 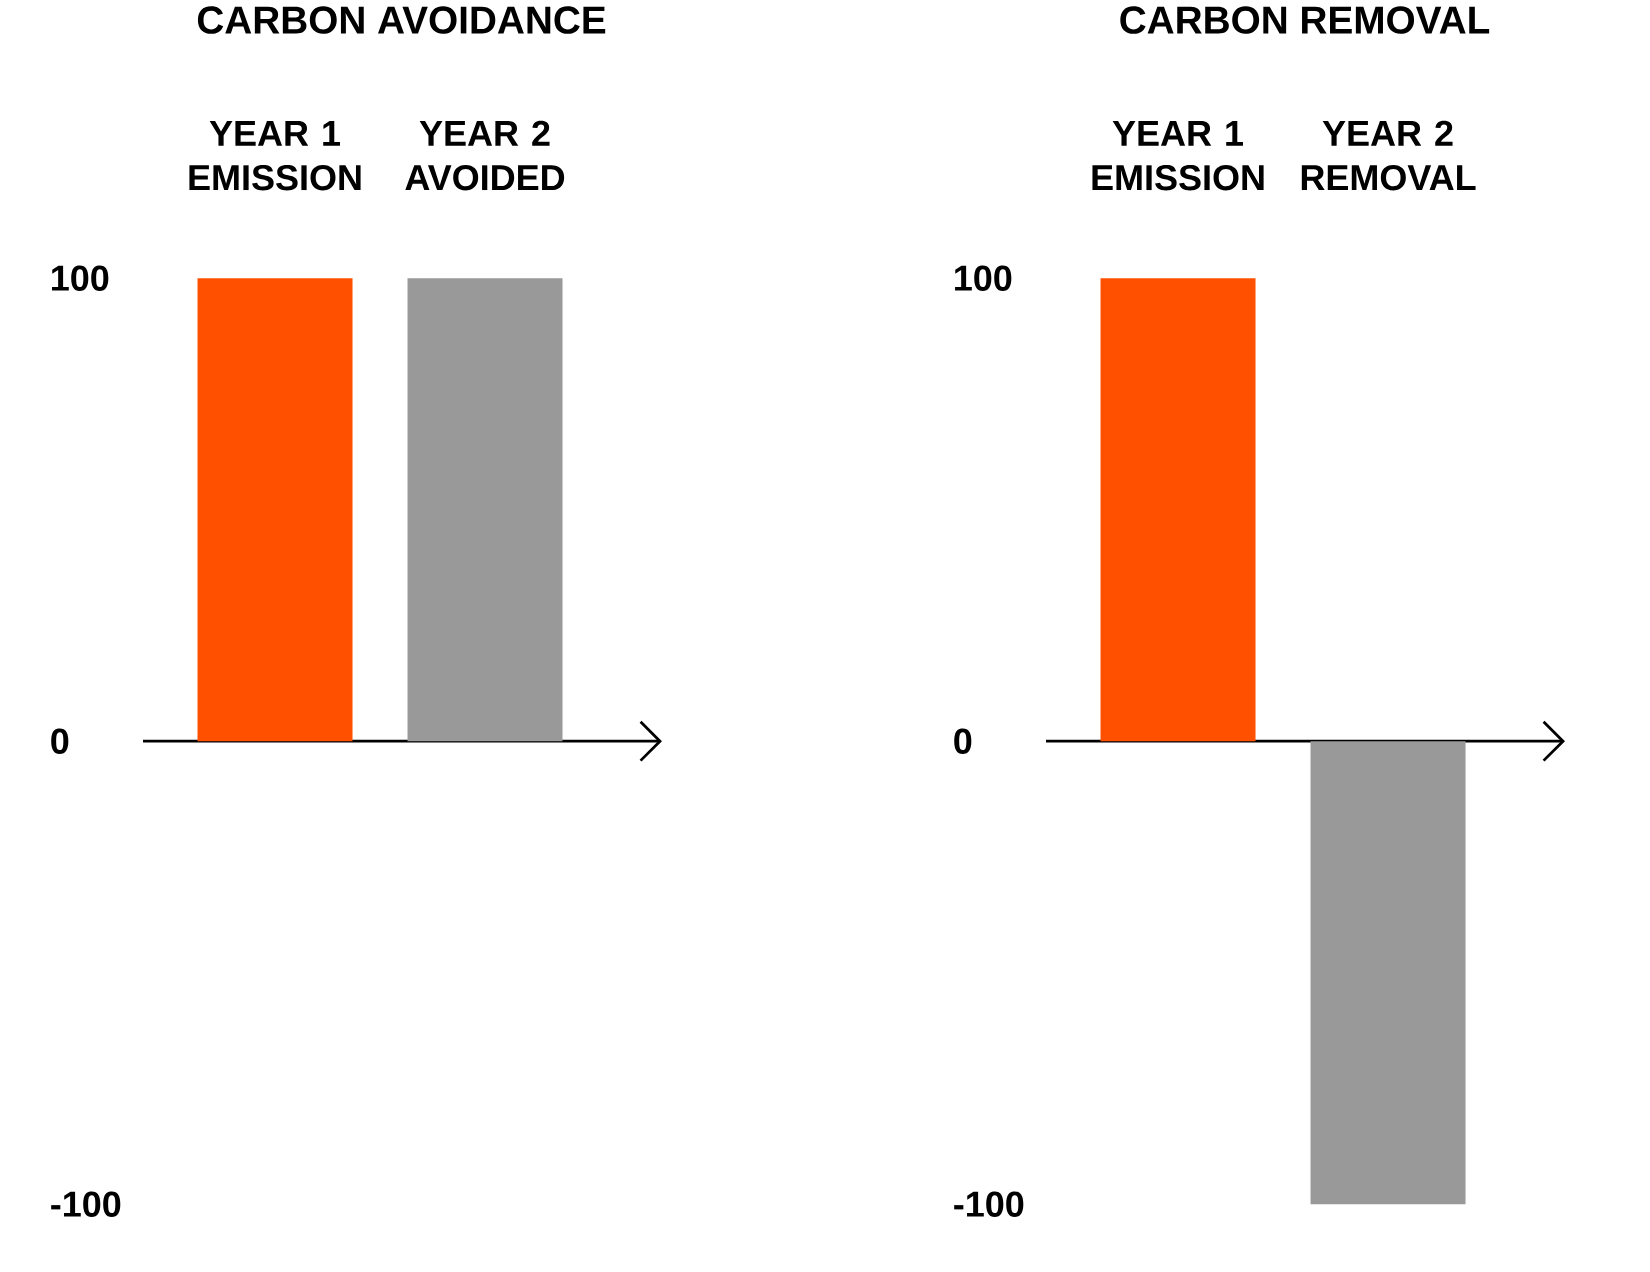 What do you see at coordinates (1305, 20) in the screenshot?
I see `chart-title: CARBON REMOVAL` at bounding box center [1305, 20].